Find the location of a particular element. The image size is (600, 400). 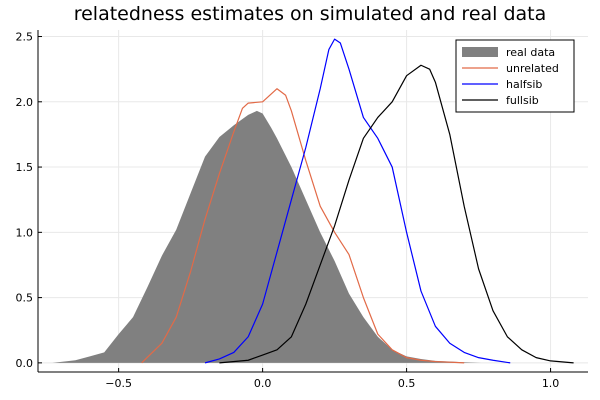

y-tick-label: 2.5 is located at coordinates (25, 37).